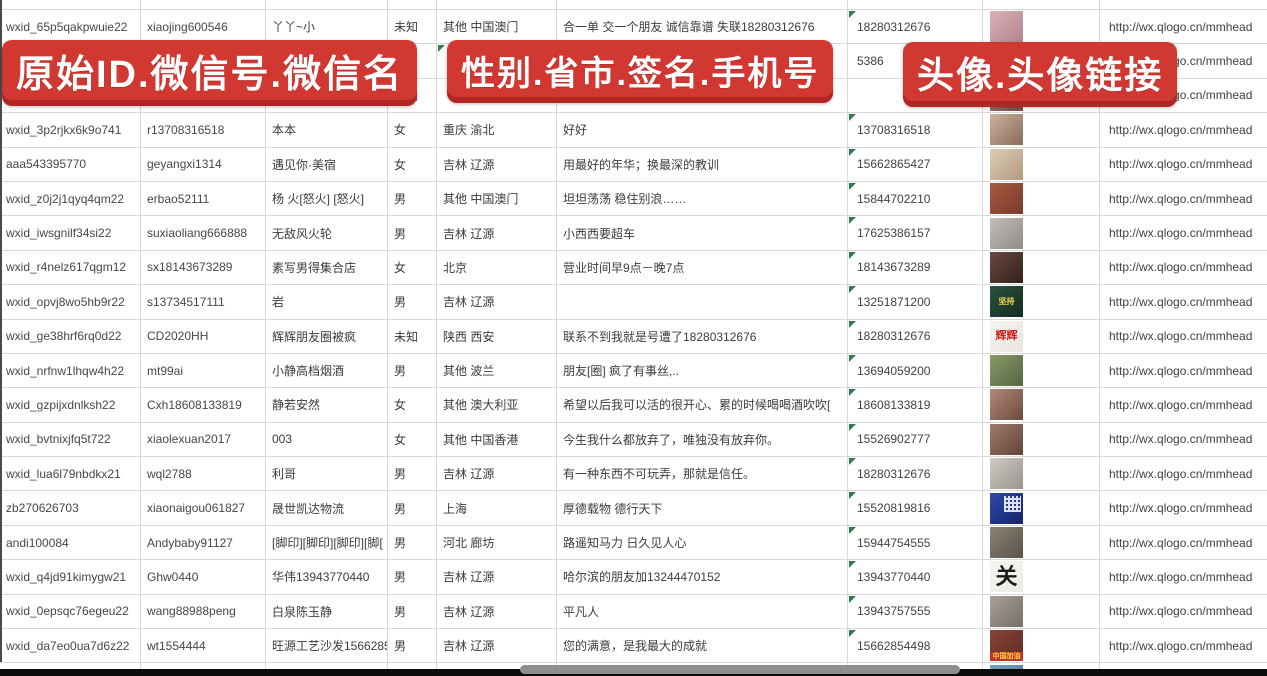 The image size is (1267, 676). I want to click on cell-signature: 小西西要超车, so click(702, 233).